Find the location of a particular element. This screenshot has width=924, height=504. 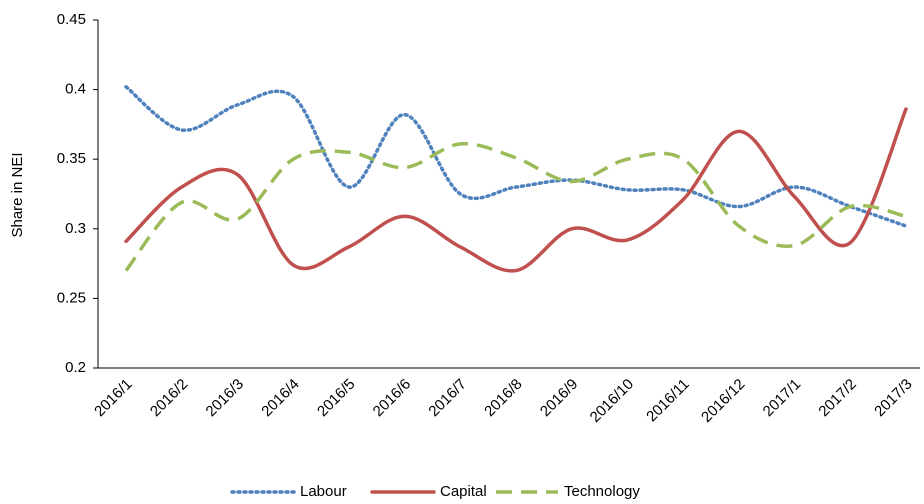

legend-label: Capital is located at coordinates (463, 491).